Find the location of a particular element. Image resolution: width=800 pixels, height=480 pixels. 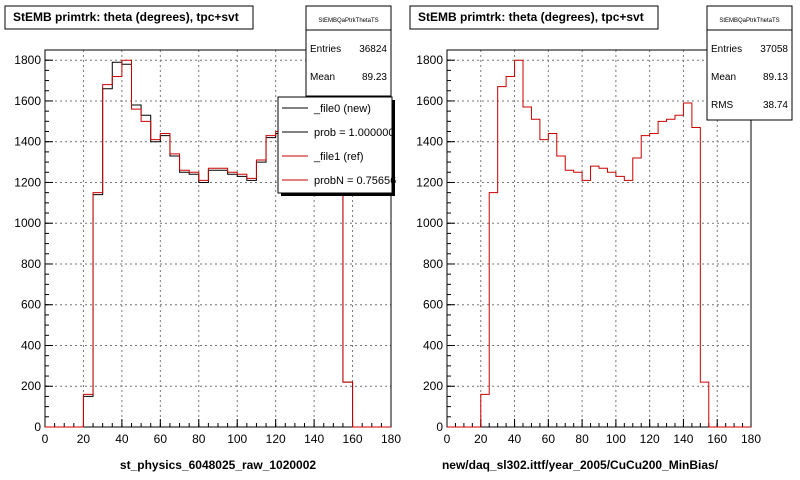

legend-entry: prob = 1.000000 is located at coordinates (354, 133).